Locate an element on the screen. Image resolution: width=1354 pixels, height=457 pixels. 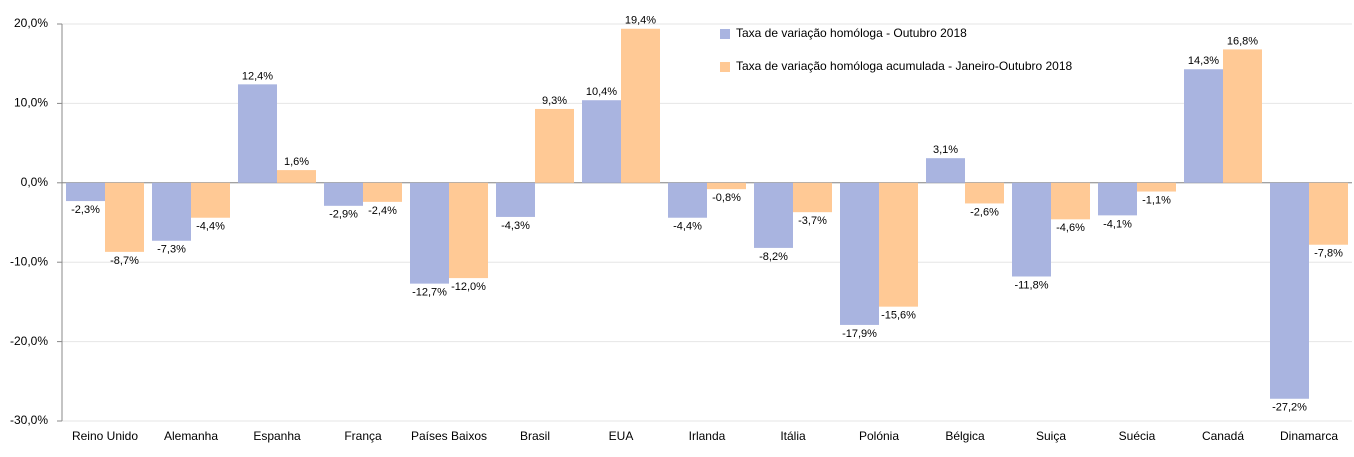
value-label: -3,7% is located at coordinates (812, 221).